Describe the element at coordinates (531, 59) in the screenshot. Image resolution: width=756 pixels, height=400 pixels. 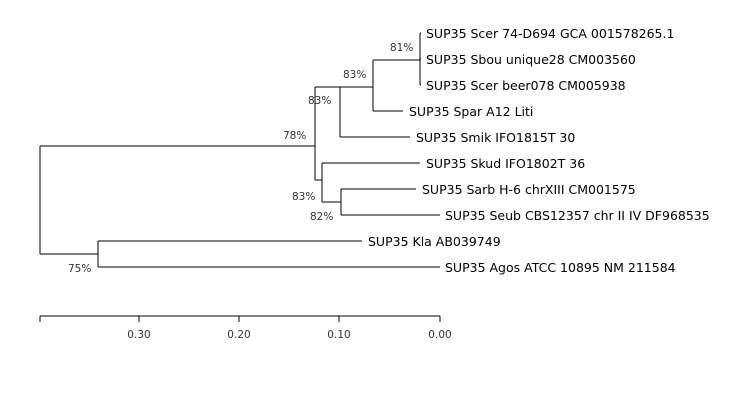
I see `taxon-label-sbou: SUP35 Sbou unique28 CM003560` at that location.